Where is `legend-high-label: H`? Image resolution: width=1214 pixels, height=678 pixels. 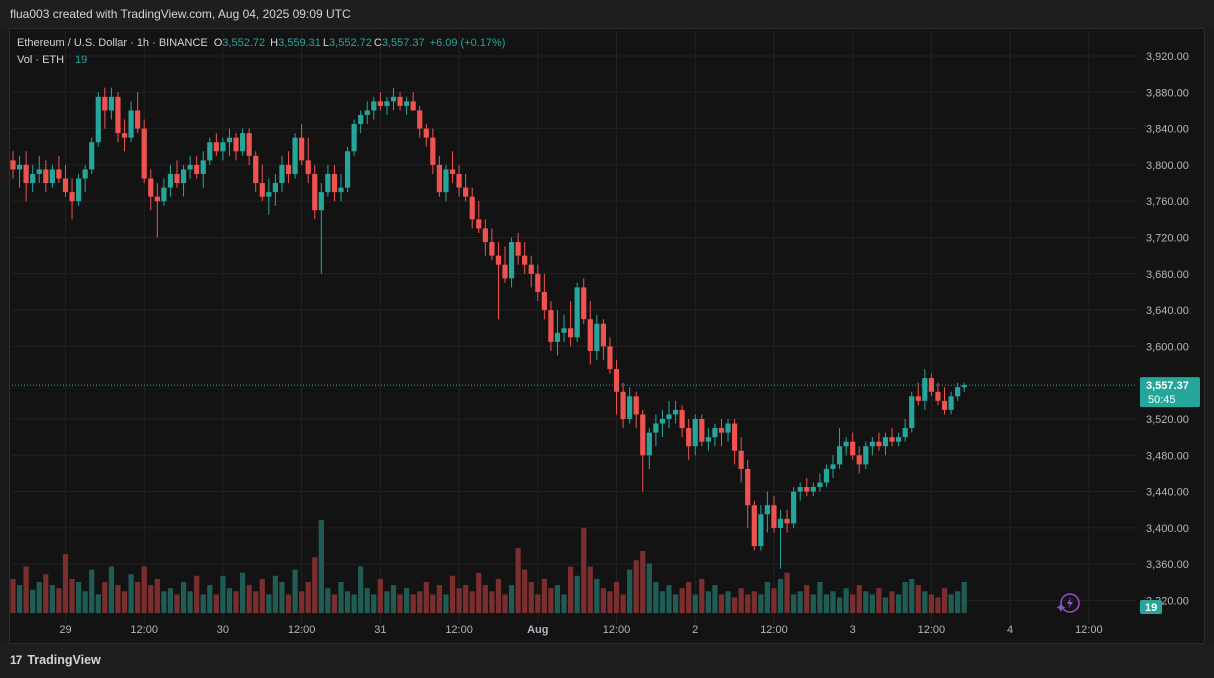 legend-high-label: H is located at coordinates (274, 43).